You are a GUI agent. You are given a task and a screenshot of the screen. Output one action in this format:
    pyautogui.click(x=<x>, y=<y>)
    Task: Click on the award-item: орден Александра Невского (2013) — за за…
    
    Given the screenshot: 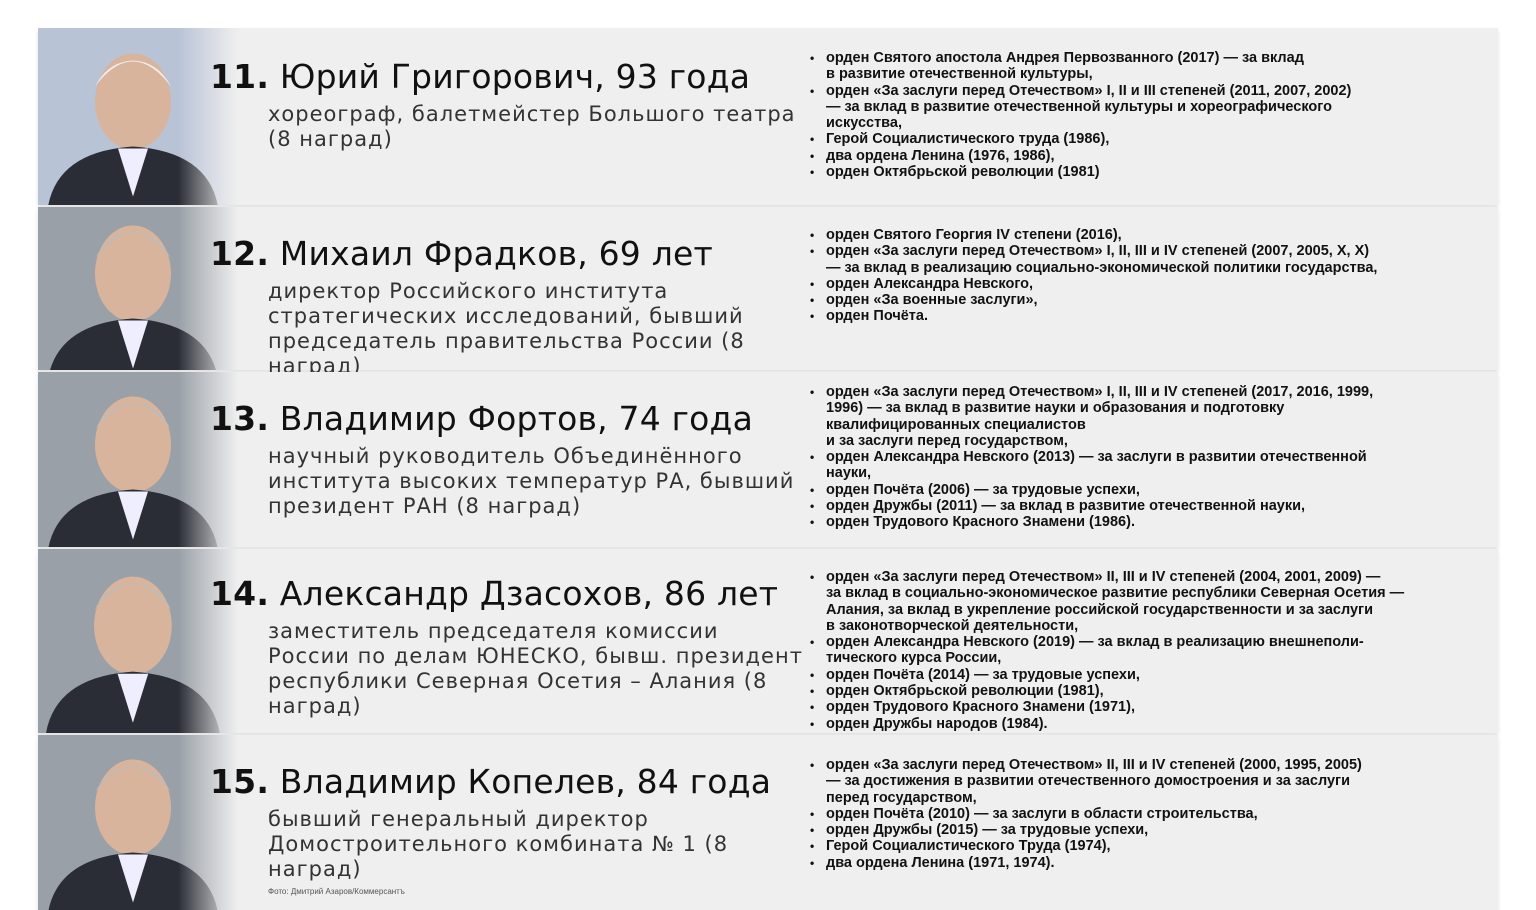 What is the action you would take?
    pyautogui.click(x=1155, y=465)
    